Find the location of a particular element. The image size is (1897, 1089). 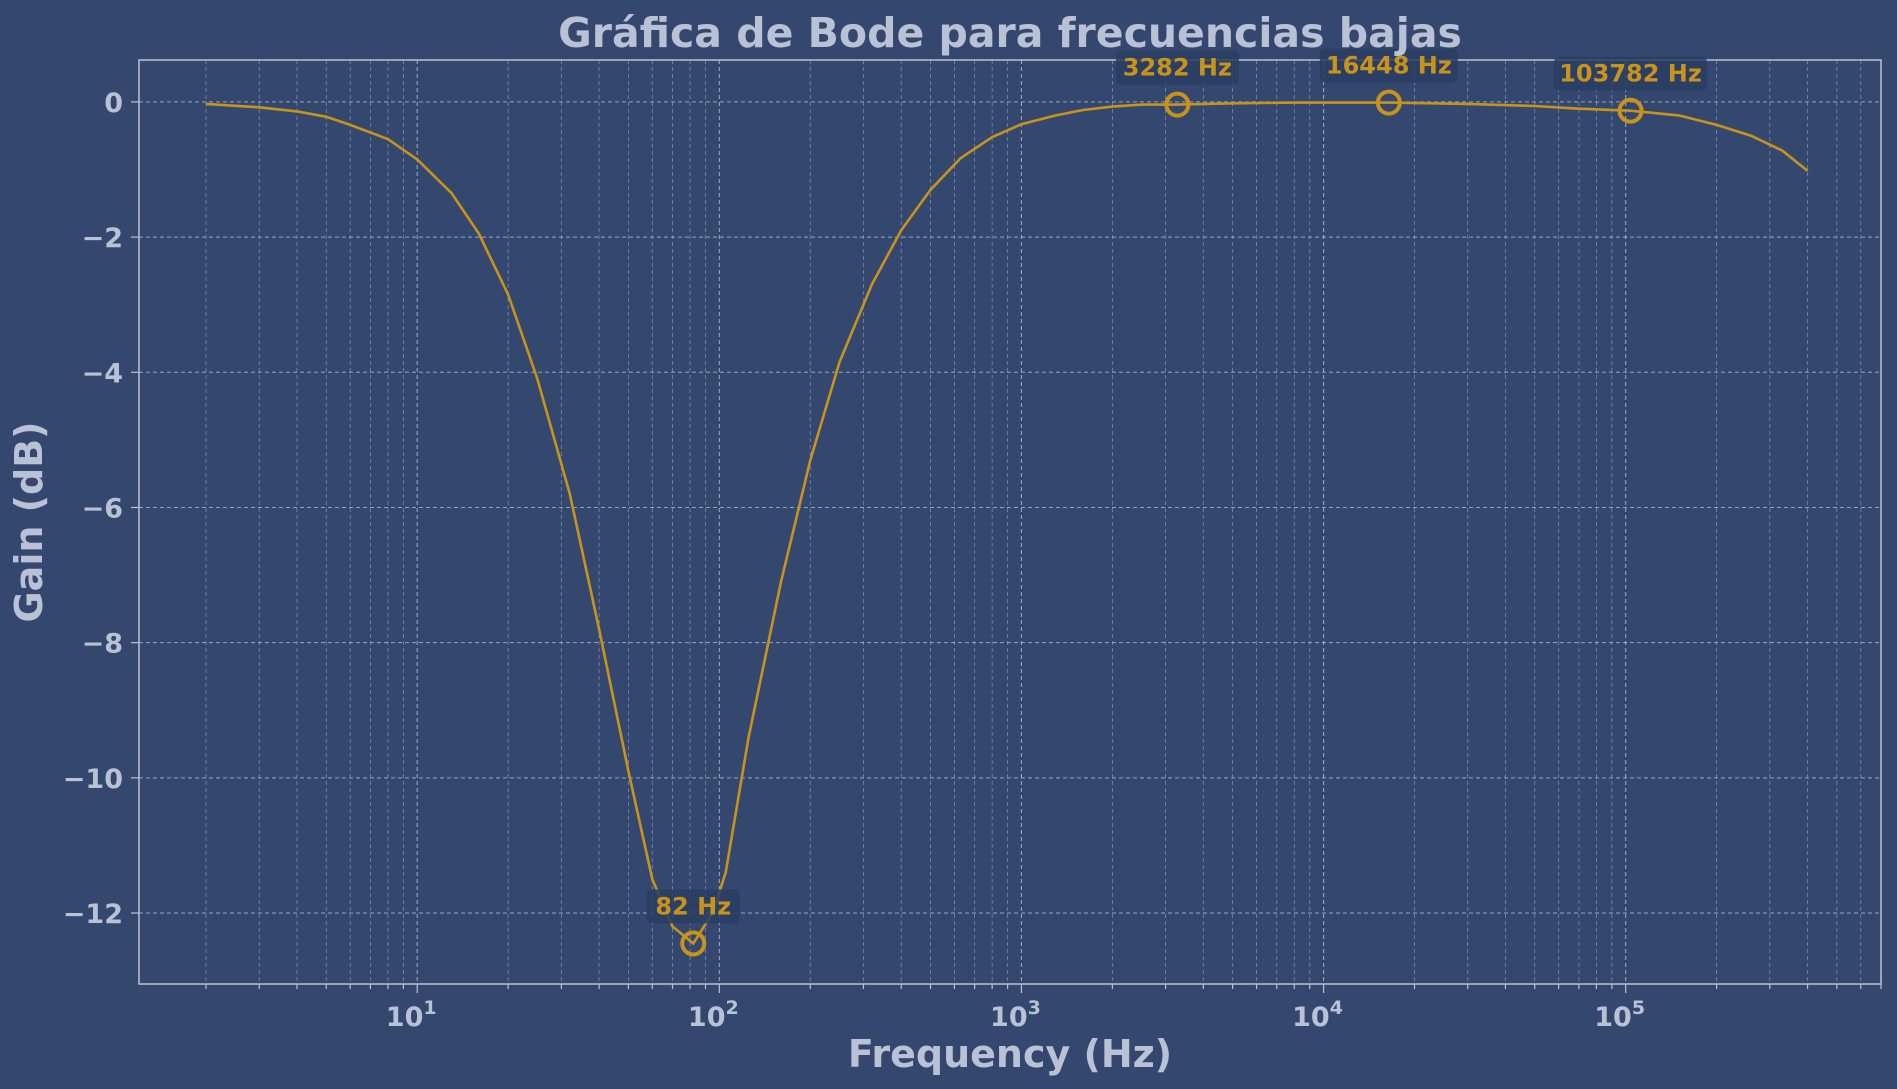

x-tick-label: 10³ is located at coordinates (1015, 1015).